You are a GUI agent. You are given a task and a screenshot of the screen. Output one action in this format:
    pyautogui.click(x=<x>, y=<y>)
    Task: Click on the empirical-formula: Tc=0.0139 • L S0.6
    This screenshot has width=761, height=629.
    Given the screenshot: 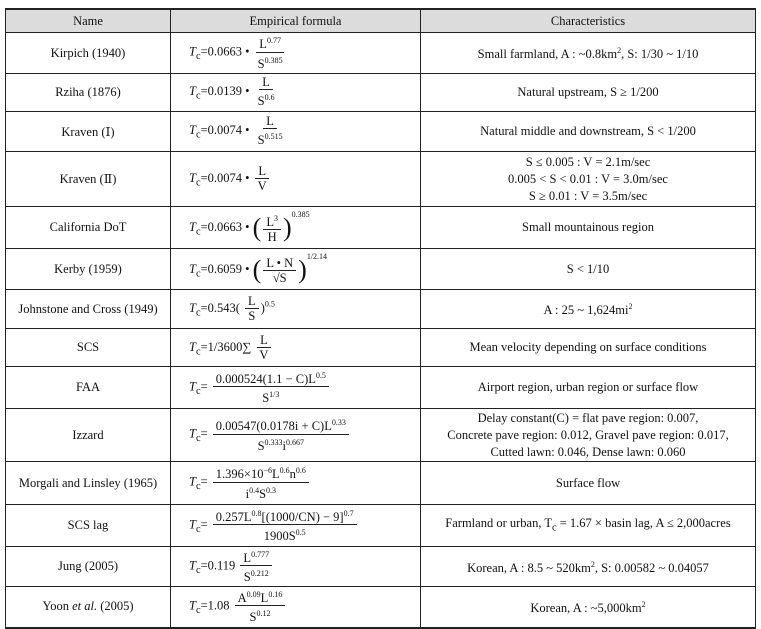 What is the action you would take?
    pyautogui.click(x=295, y=92)
    